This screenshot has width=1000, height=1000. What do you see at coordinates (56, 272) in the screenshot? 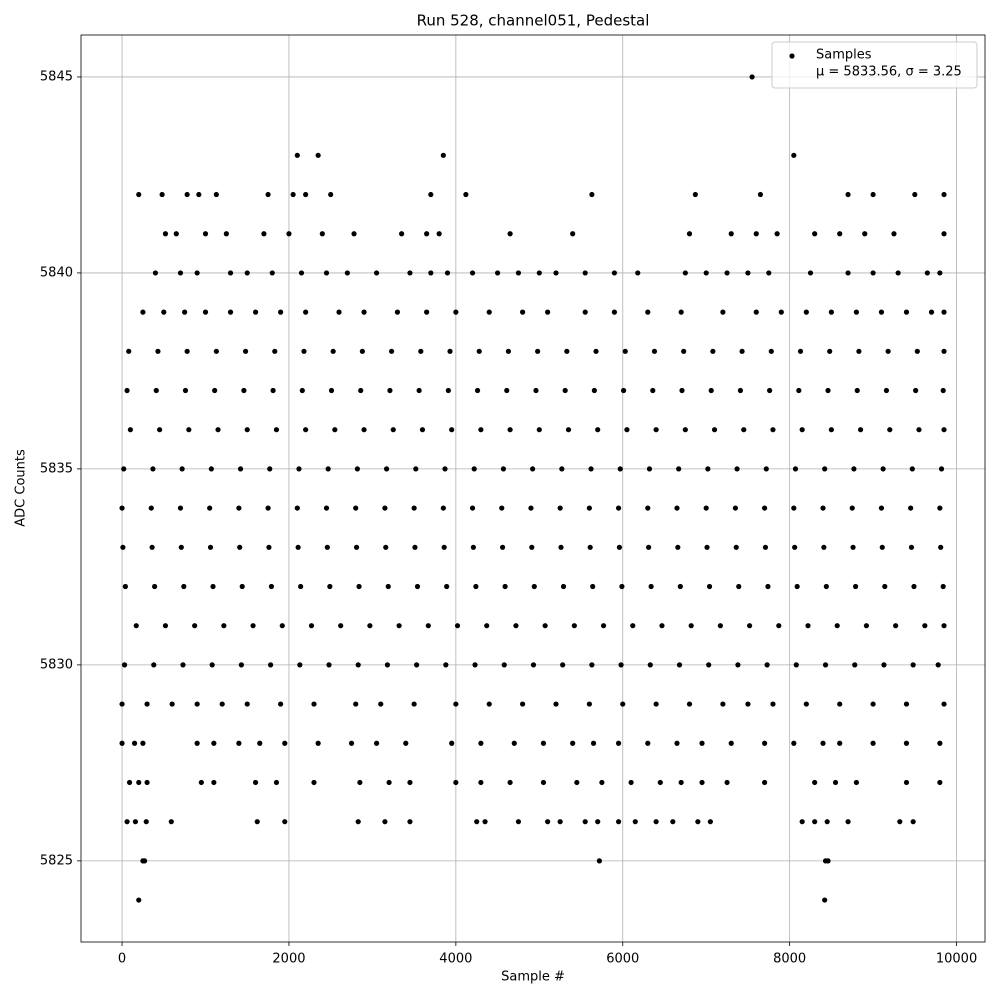
I see `y-tick-label: 5840` at bounding box center [56, 272].